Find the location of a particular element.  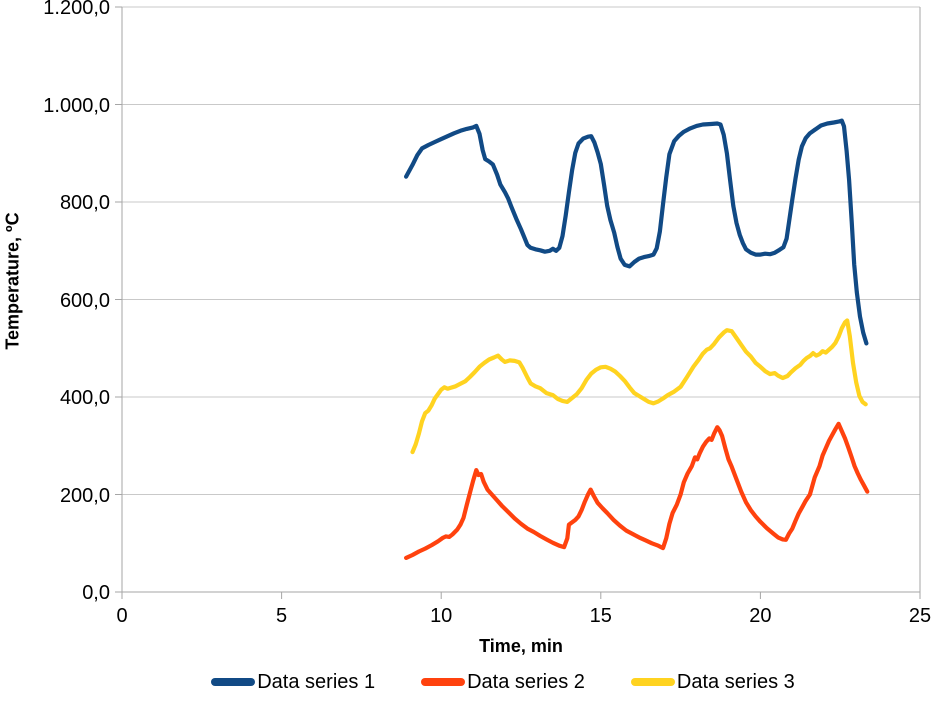

y-tick-label: 600,0 is located at coordinates (84, 300).